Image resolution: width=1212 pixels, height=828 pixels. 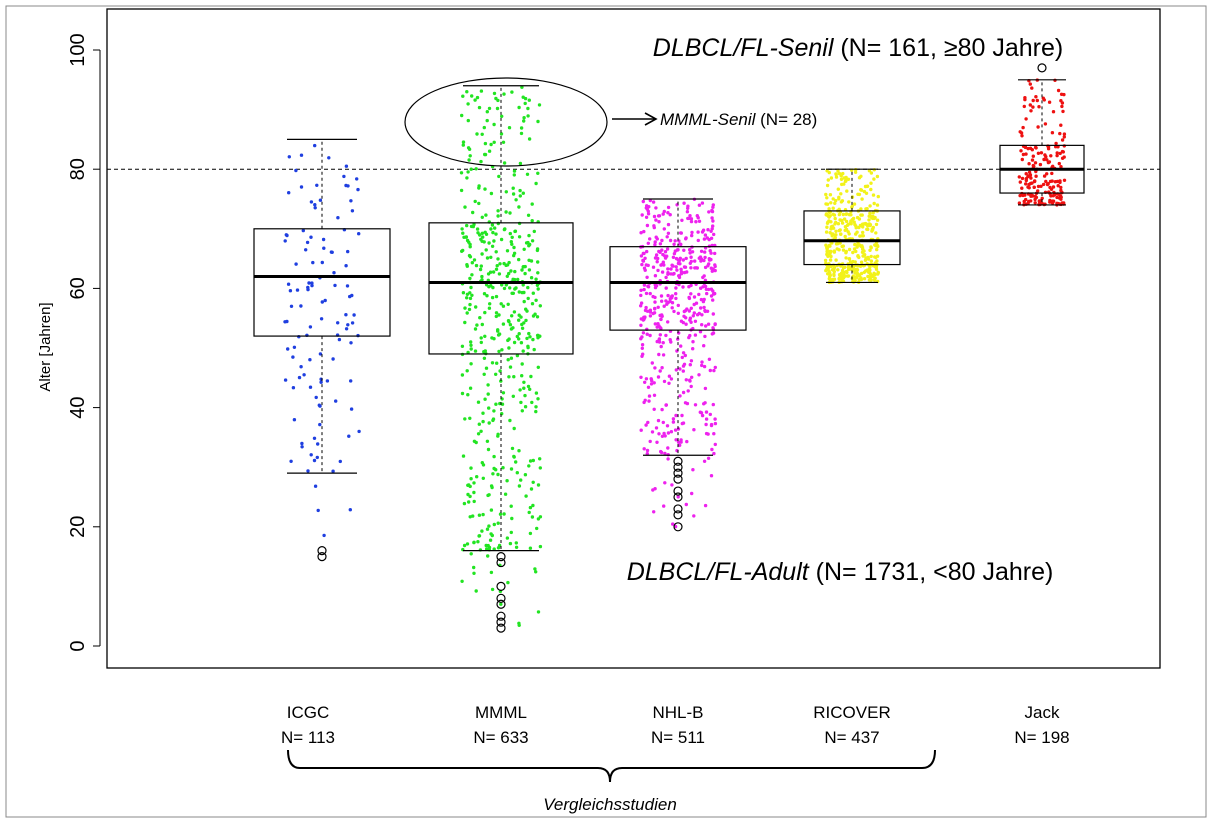 What do you see at coordinates (851, 712) in the screenshot?
I see `category-label-ricover: RICOVER` at bounding box center [851, 712].